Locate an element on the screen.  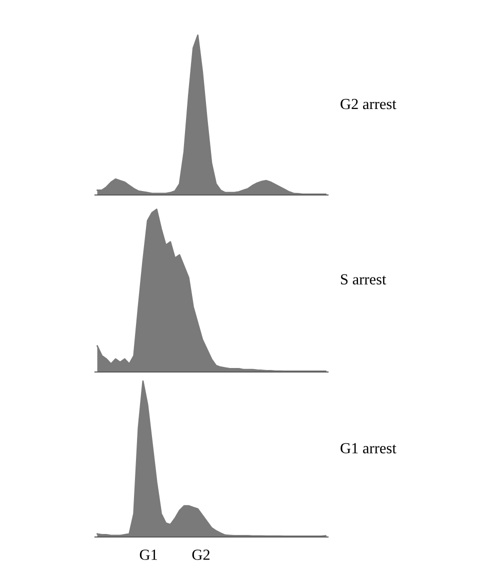
text: S arrest is located at coordinates (363, 279).